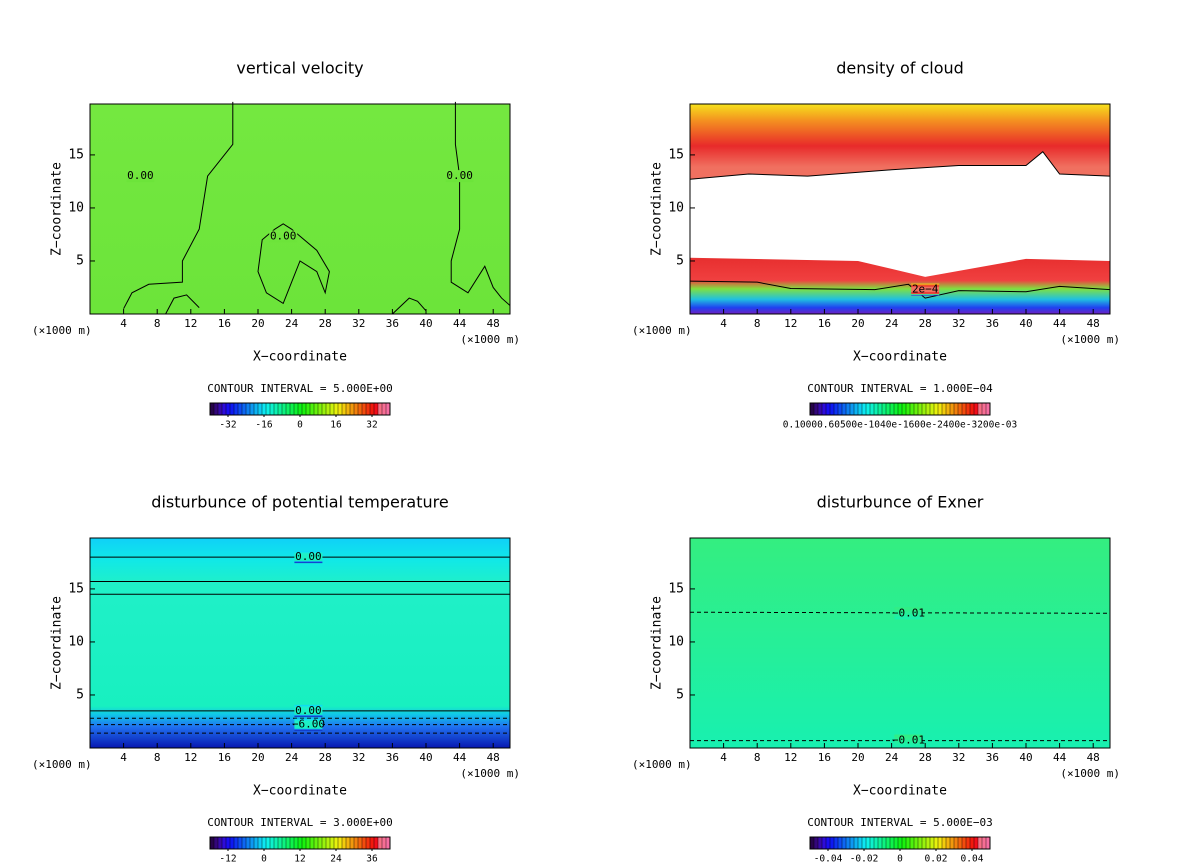 Image resolution: width=1200 pixels, height=868 pixels. Describe the element at coordinates (308, 724) in the screenshot. I see `contour-label: −6.00` at that location.